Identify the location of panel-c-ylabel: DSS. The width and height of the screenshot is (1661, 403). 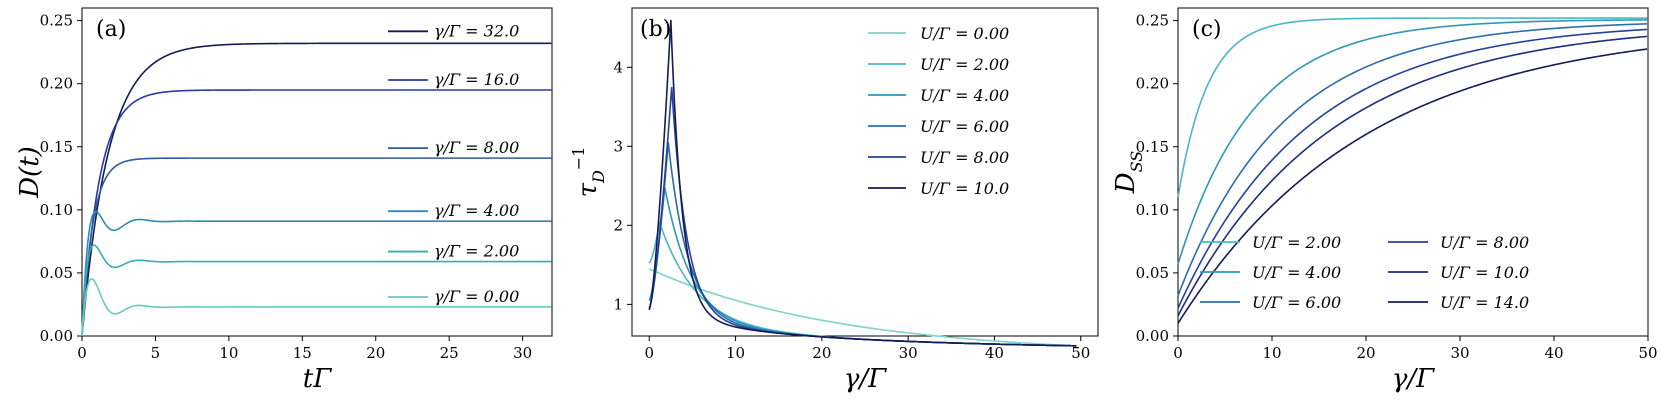
(1128, 173).